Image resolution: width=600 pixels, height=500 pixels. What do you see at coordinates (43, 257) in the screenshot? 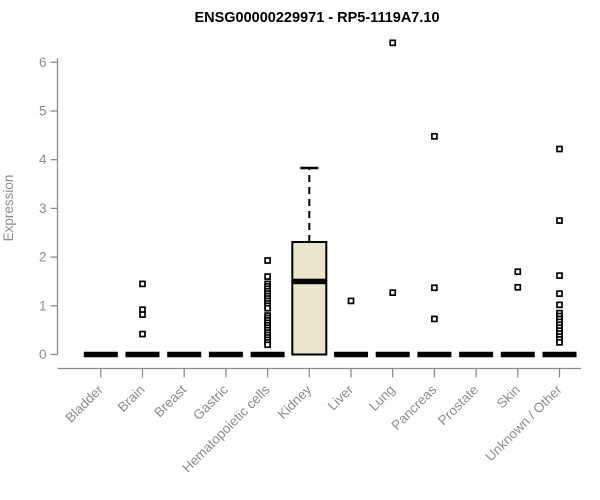
I see `y-axis-tick-label: 2` at bounding box center [43, 257].